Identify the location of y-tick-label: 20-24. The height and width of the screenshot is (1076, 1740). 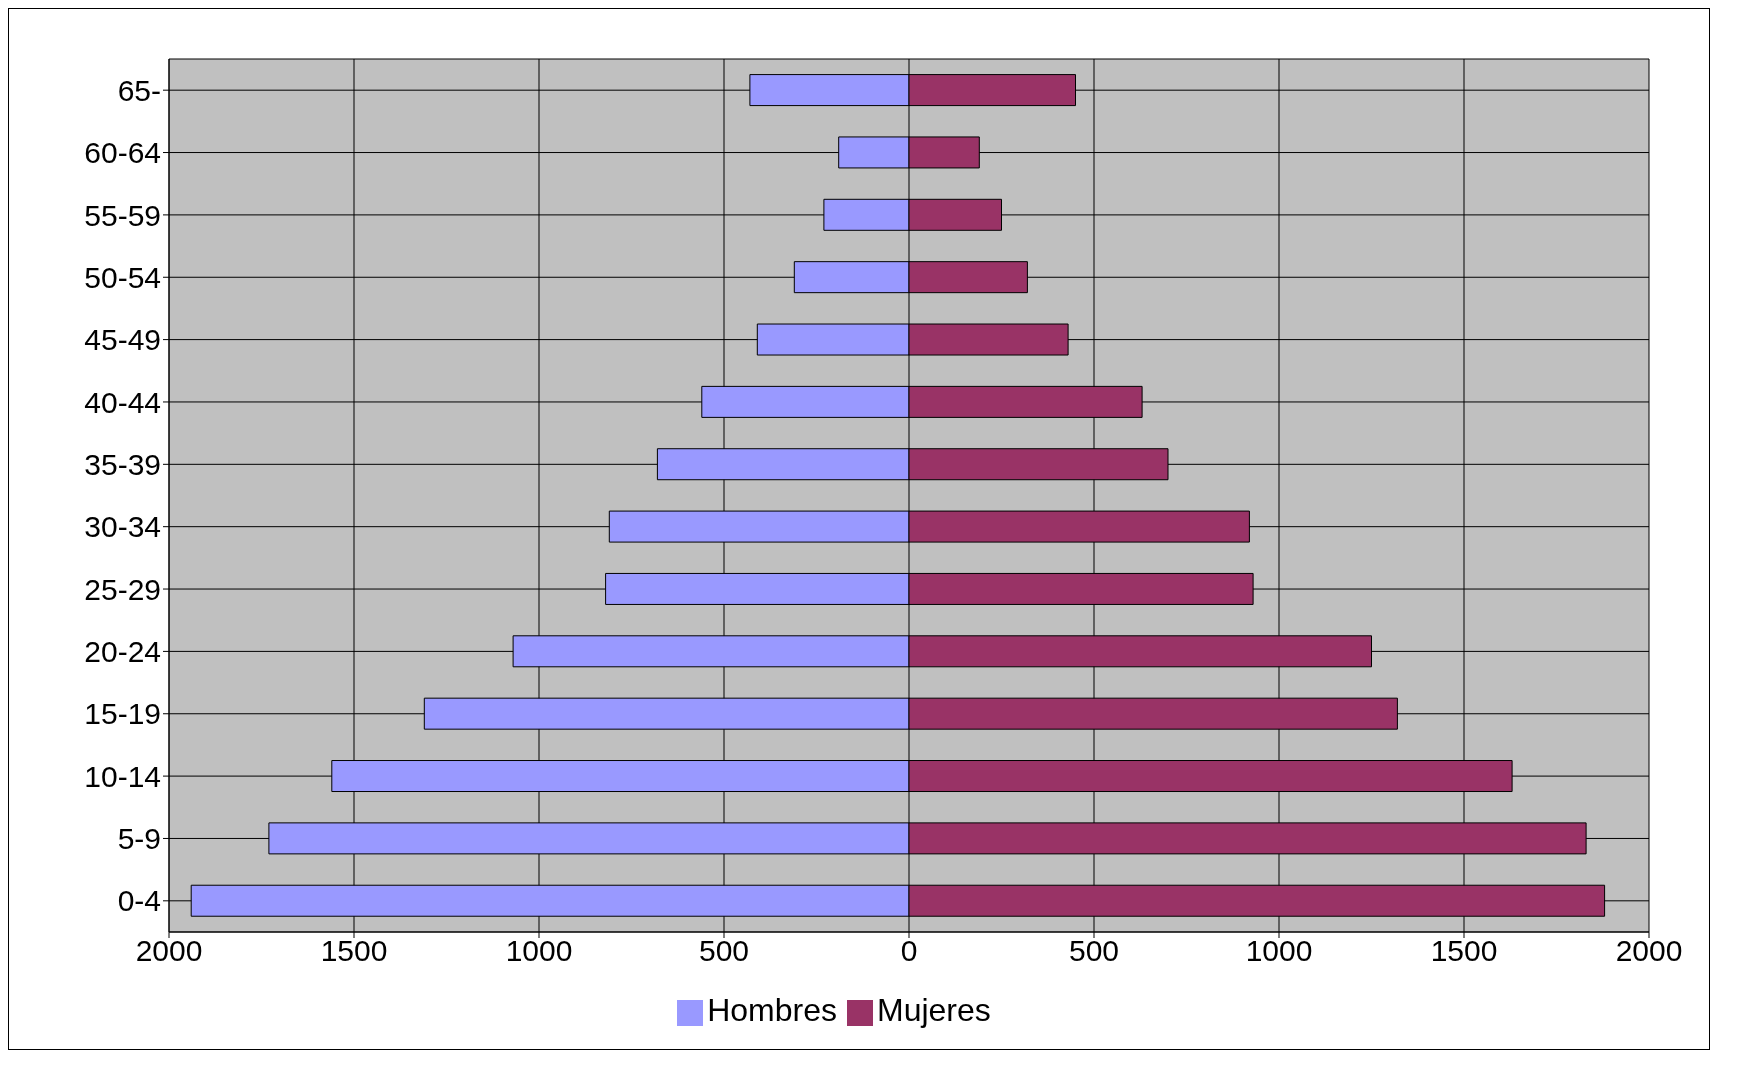
(122, 652).